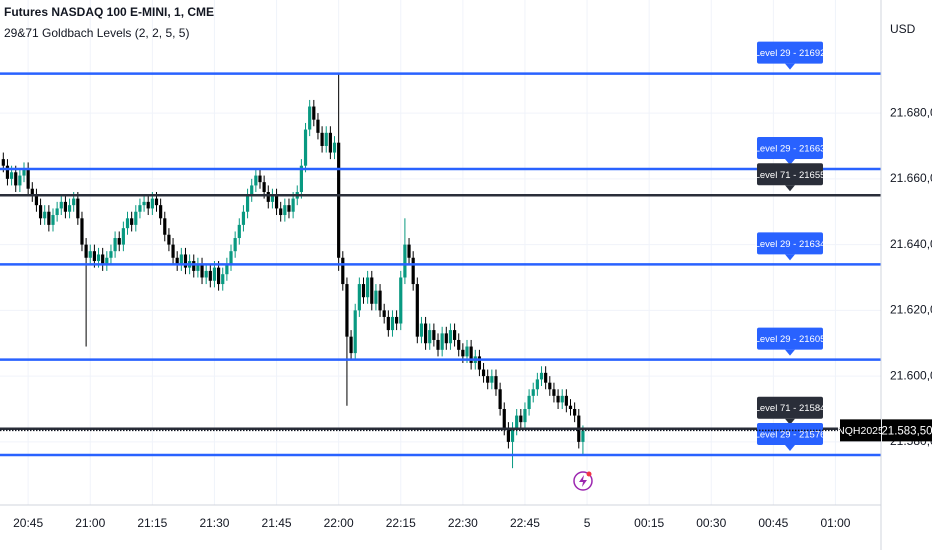 The width and height of the screenshot is (932, 550). Describe the element at coordinates (911, 178) in the screenshot. I see `y-tick-label: 21.660,00` at that location.